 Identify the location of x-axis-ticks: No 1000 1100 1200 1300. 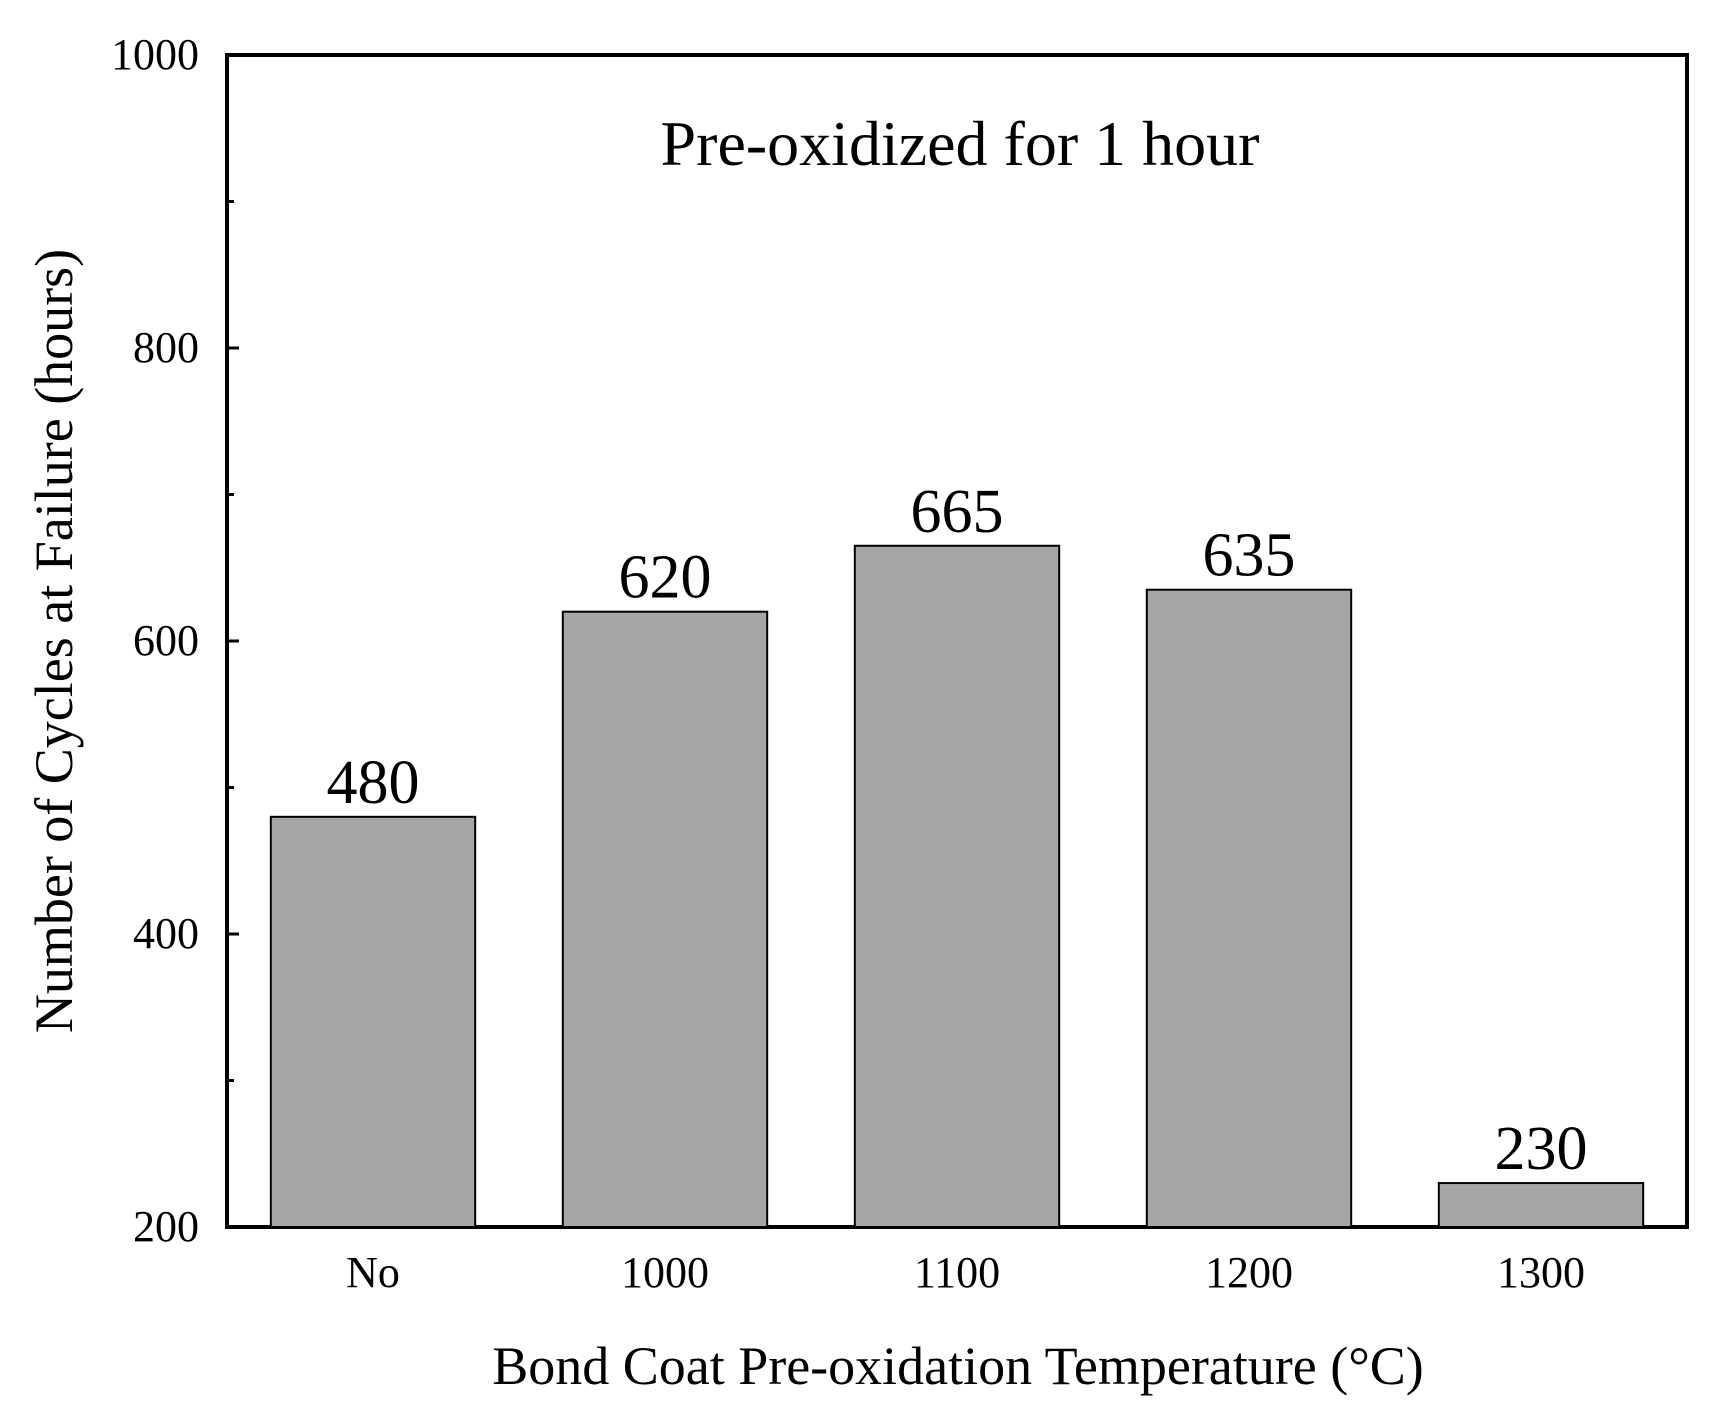
(965, 1272).